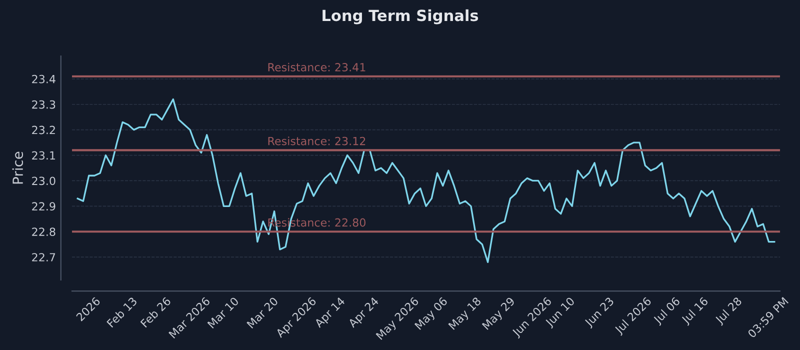 This screenshot has height=350, width=800. I want to click on x-tick-label: Mar 20, so click(262, 312).